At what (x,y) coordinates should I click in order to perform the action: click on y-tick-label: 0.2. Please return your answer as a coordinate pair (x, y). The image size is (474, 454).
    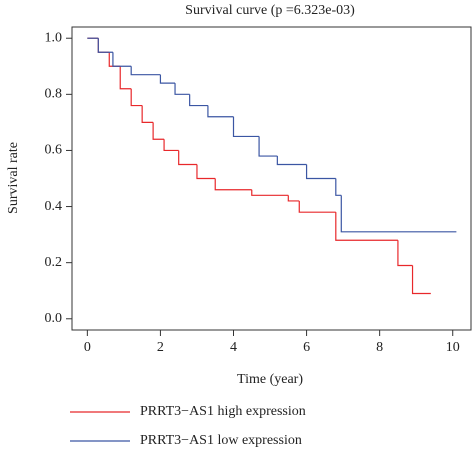
    Looking at the image, I should click on (54, 262).